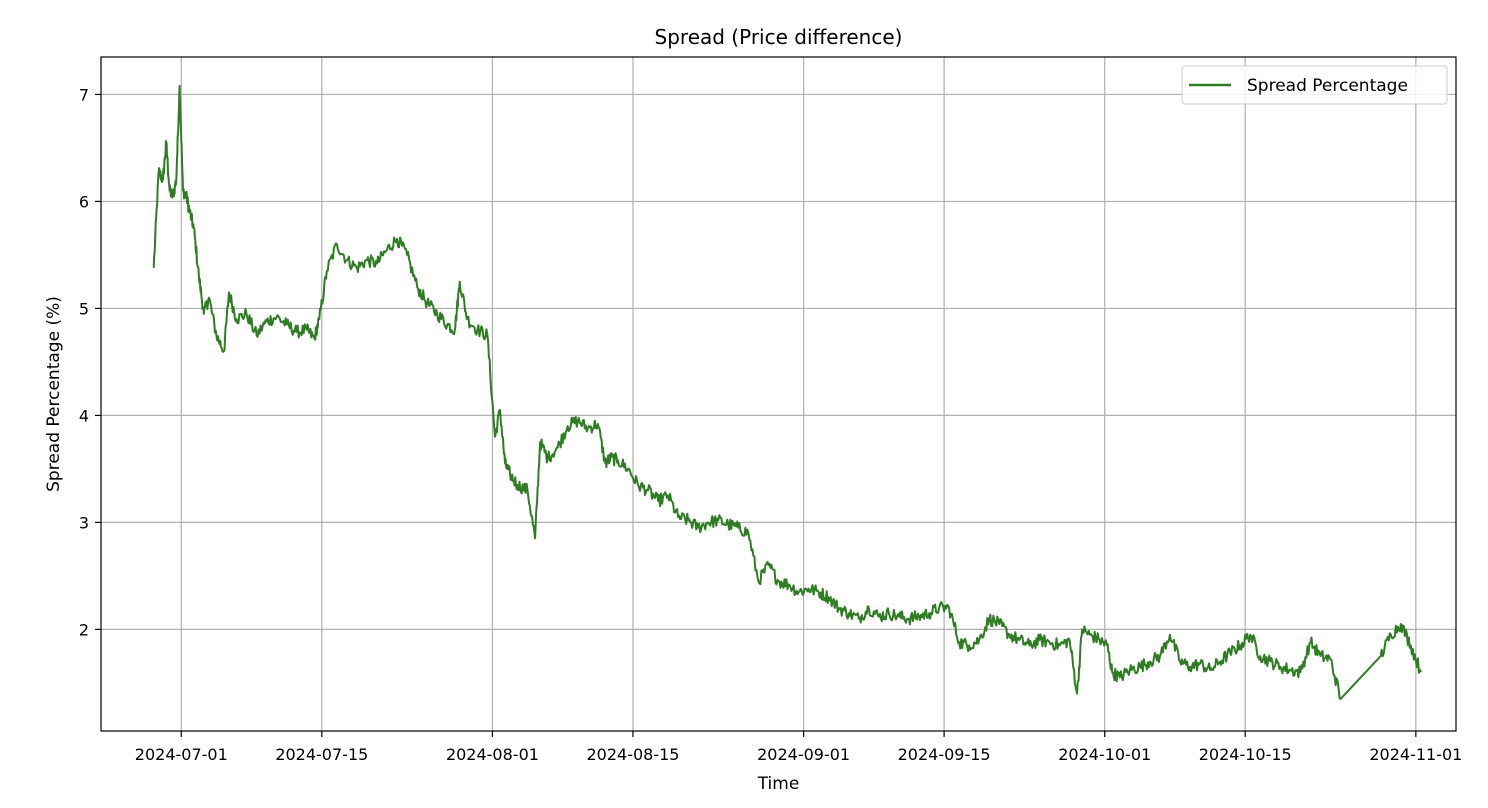 This screenshot has width=1488, height=808. Describe the element at coordinates (54, 394) in the screenshot. I see `y-axis-label: Spread Percentage (%)` at that location.